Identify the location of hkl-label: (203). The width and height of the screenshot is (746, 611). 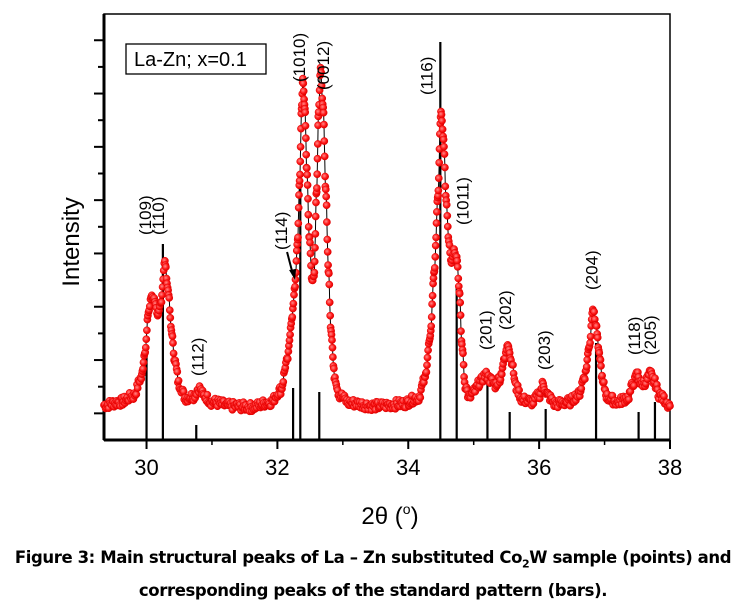
(544, 350).